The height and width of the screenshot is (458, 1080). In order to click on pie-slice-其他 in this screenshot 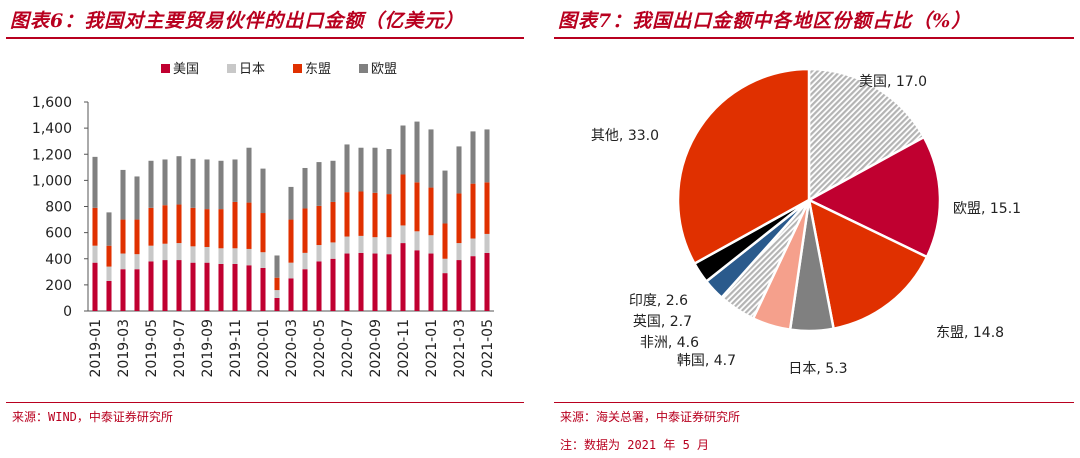, I will do `click(743, 166)`.